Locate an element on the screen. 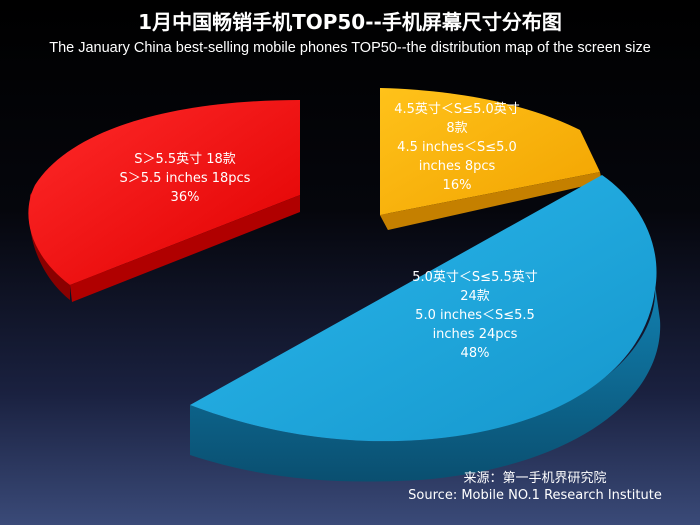 This screenshot has height=525, width=700. pie-slice-red-bottom-edge is located at coordinates (185, 248).